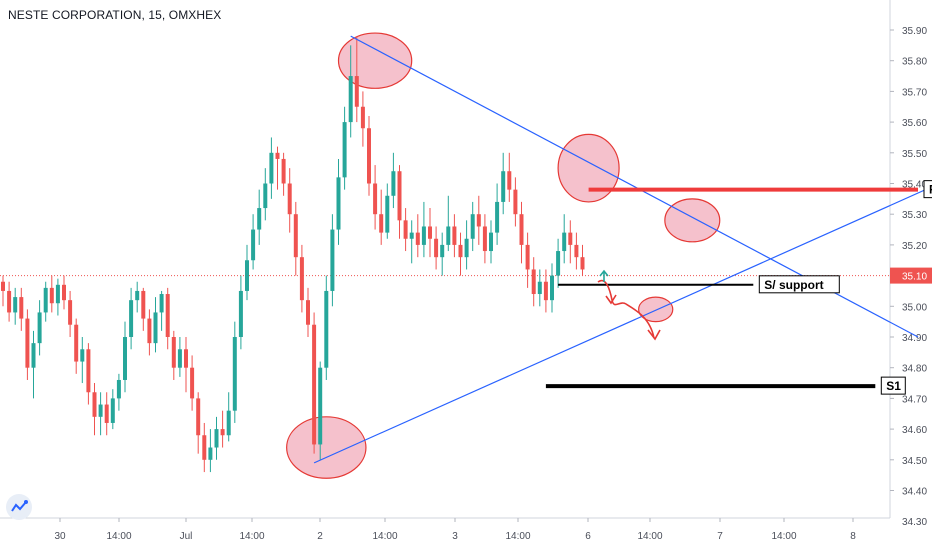  What do you see at coordinates (60, 536) in the screenshot?
I see `x-tick-label: 30` at bounding box center [60, 536].